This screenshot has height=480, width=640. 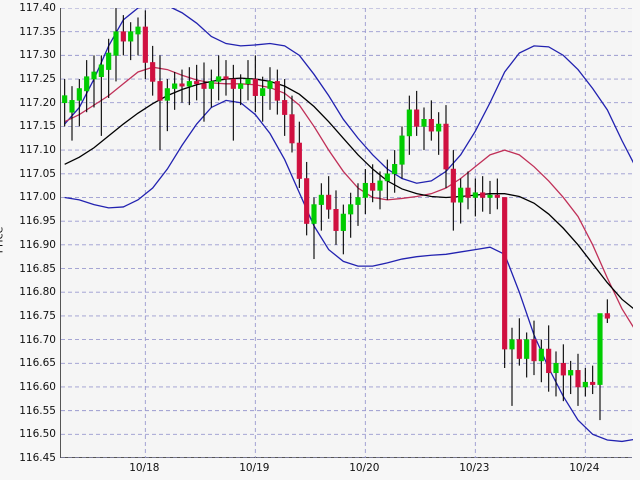 I want to click on y-tick-label: 117.05, so click(x=37, y=173).